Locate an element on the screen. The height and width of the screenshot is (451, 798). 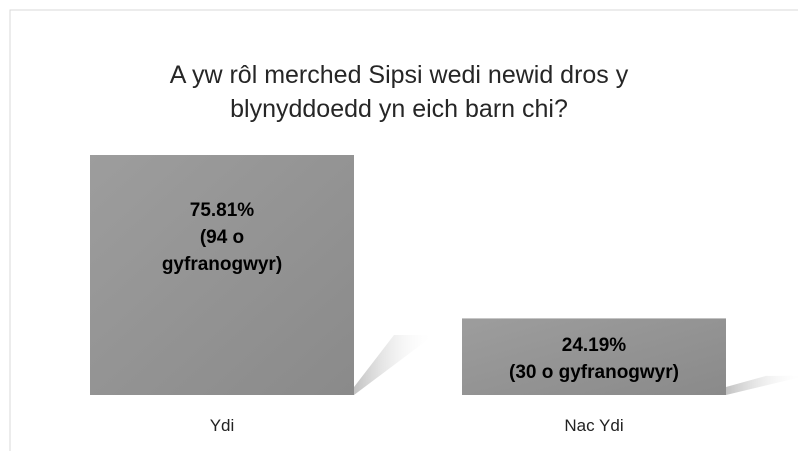
x-tick-label: Ydi is located at coordinates (222, 425).